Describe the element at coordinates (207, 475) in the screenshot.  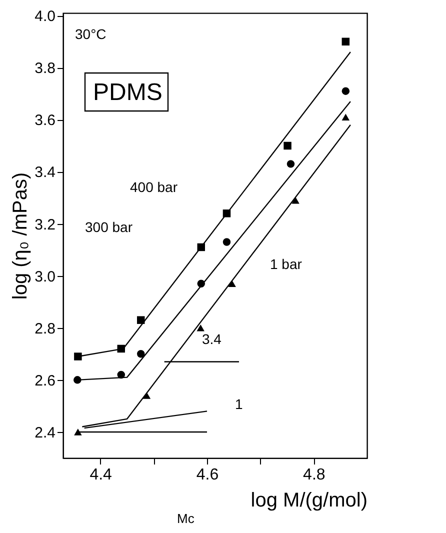
I see `x-tick-label: 4.6` at that location.